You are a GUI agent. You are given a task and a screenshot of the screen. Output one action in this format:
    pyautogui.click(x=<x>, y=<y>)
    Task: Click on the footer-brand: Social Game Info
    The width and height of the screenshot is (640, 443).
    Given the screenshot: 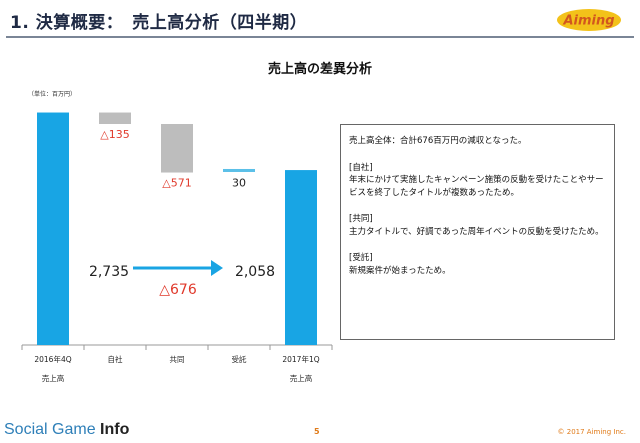 What is the action you would take?
    pyautogui.click(x=66, y=430)
    